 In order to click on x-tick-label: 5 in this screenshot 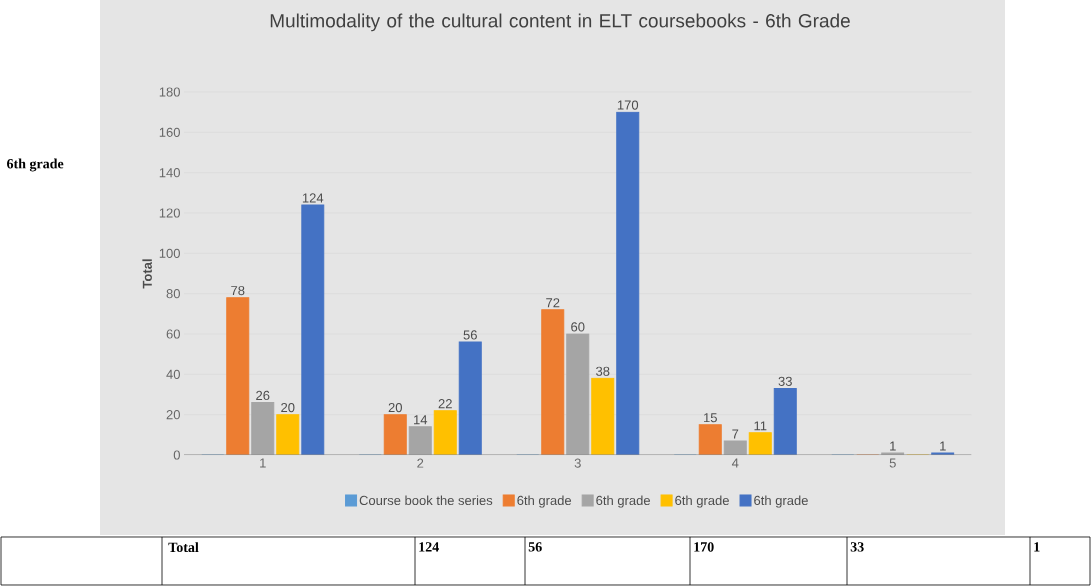, I will do `click(892, 463)`.